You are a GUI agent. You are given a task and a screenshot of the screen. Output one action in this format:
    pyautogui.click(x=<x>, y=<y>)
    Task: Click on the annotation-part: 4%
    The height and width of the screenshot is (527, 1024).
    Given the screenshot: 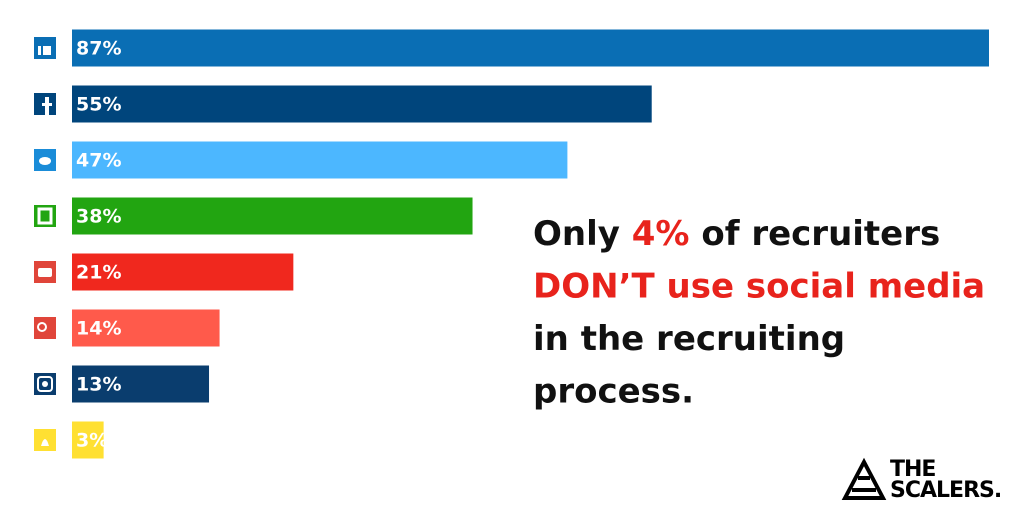 What is the action you would take?
    pyautogui.click(x=661, y=234)
    